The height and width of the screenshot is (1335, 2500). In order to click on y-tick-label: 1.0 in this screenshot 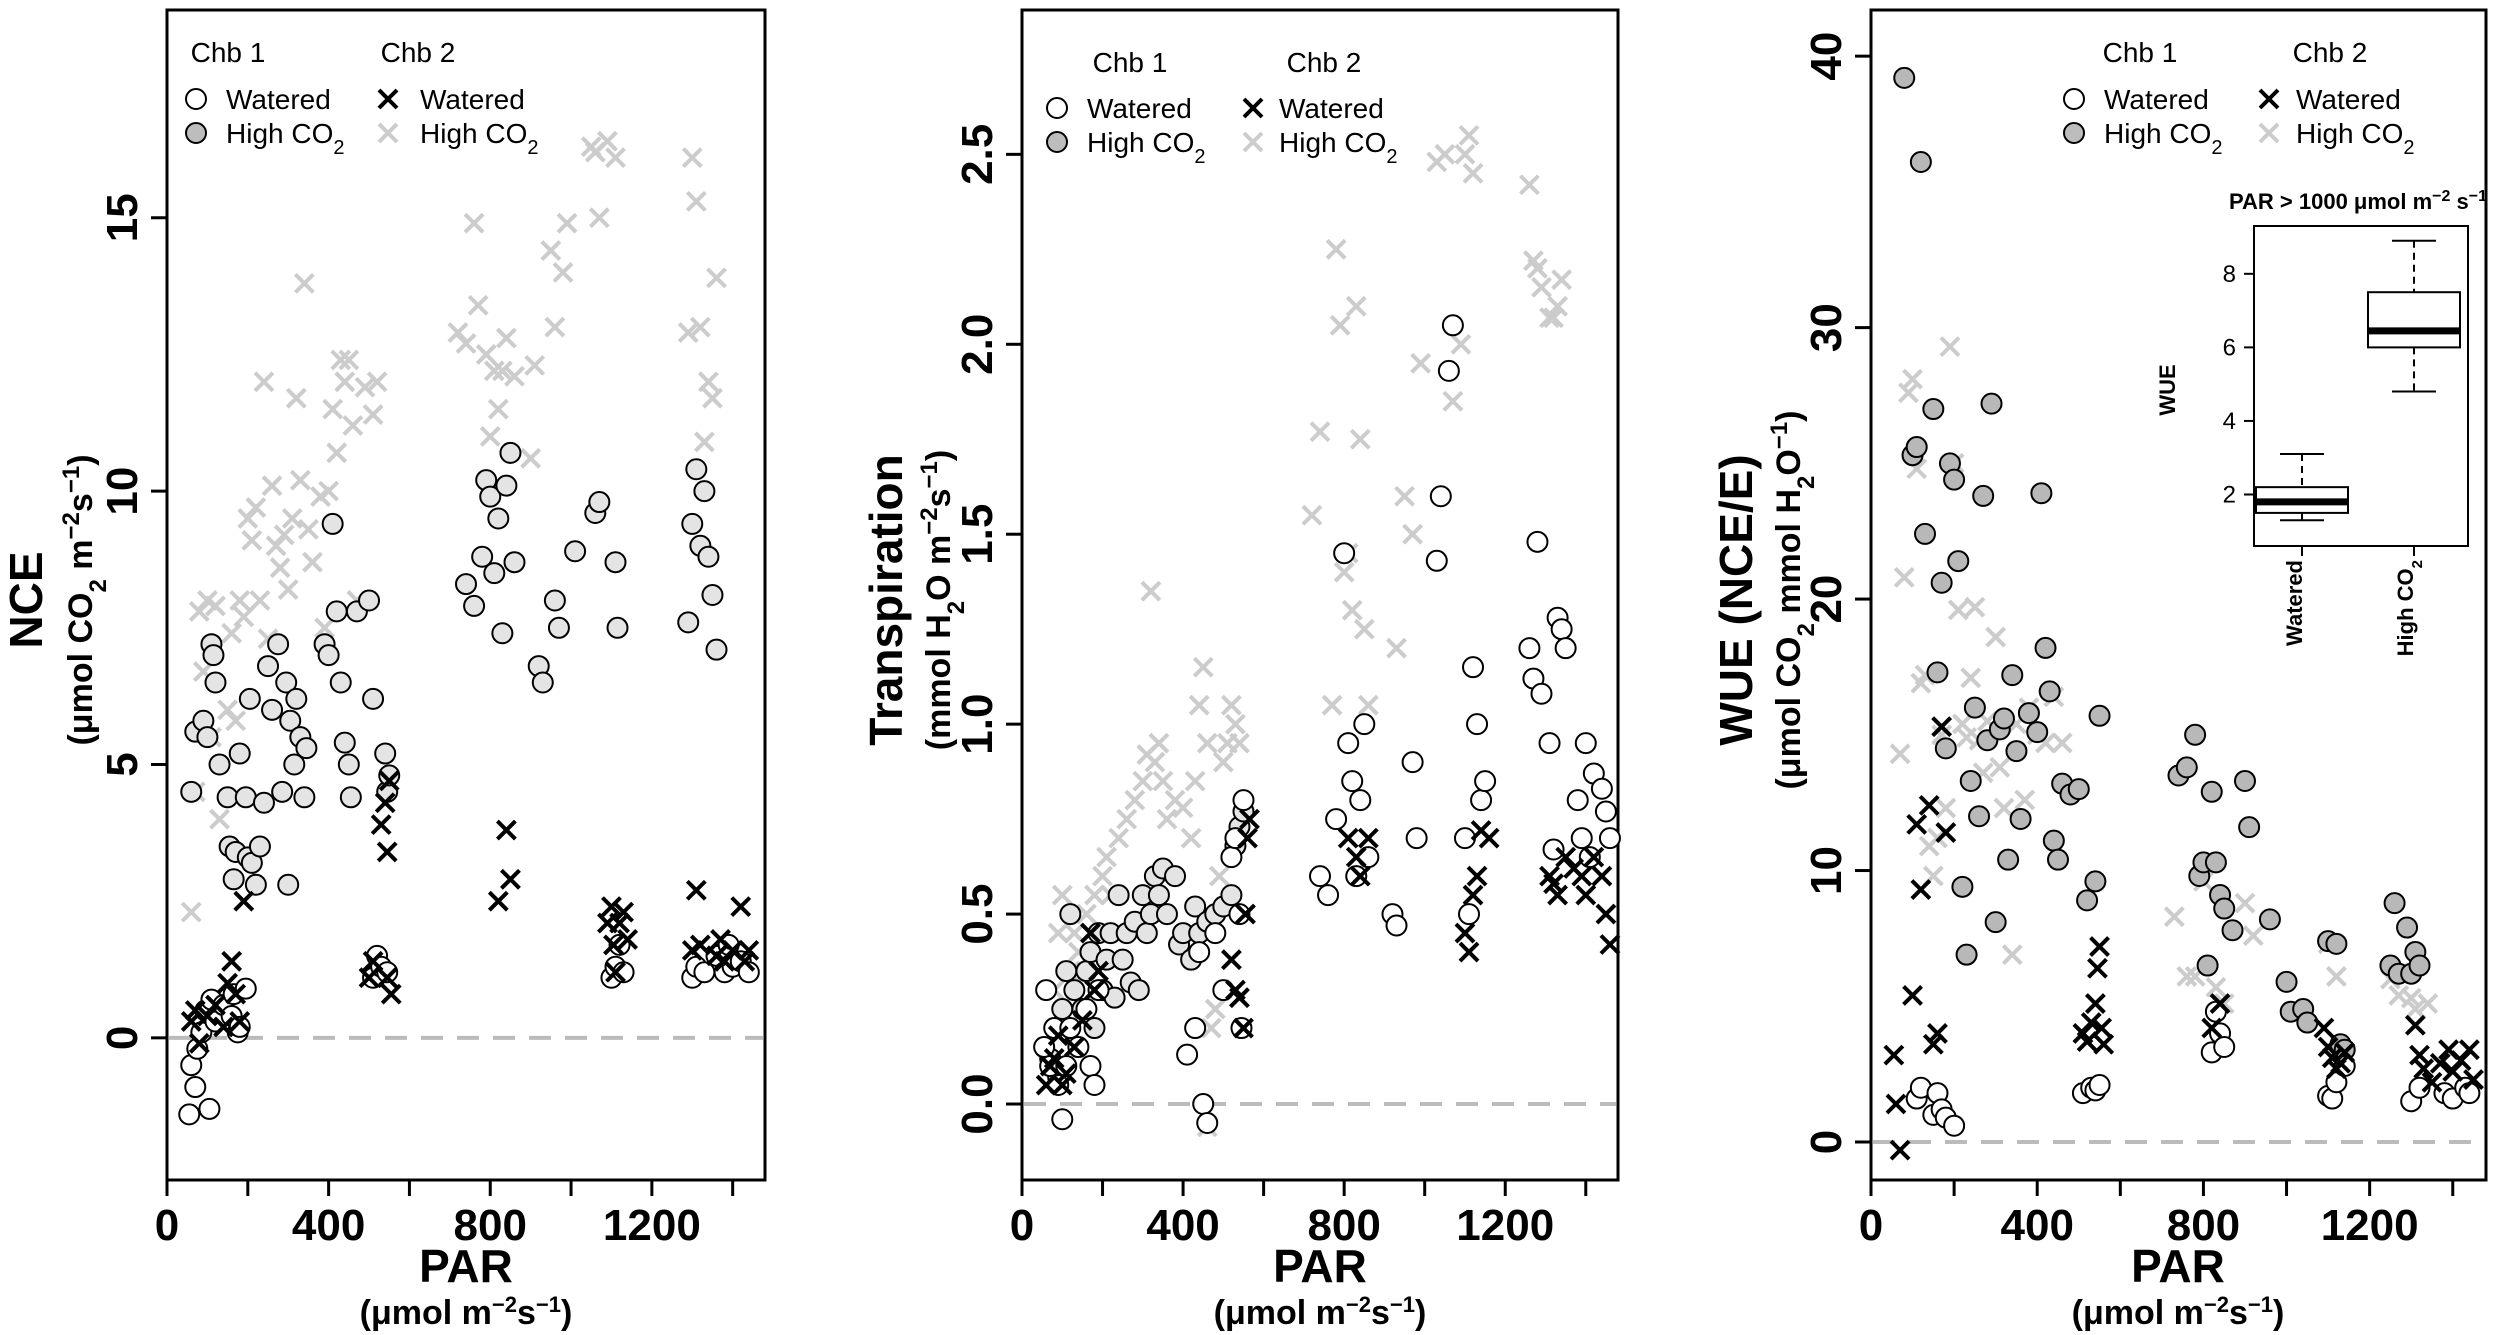, I will do `click(977, 724)`.